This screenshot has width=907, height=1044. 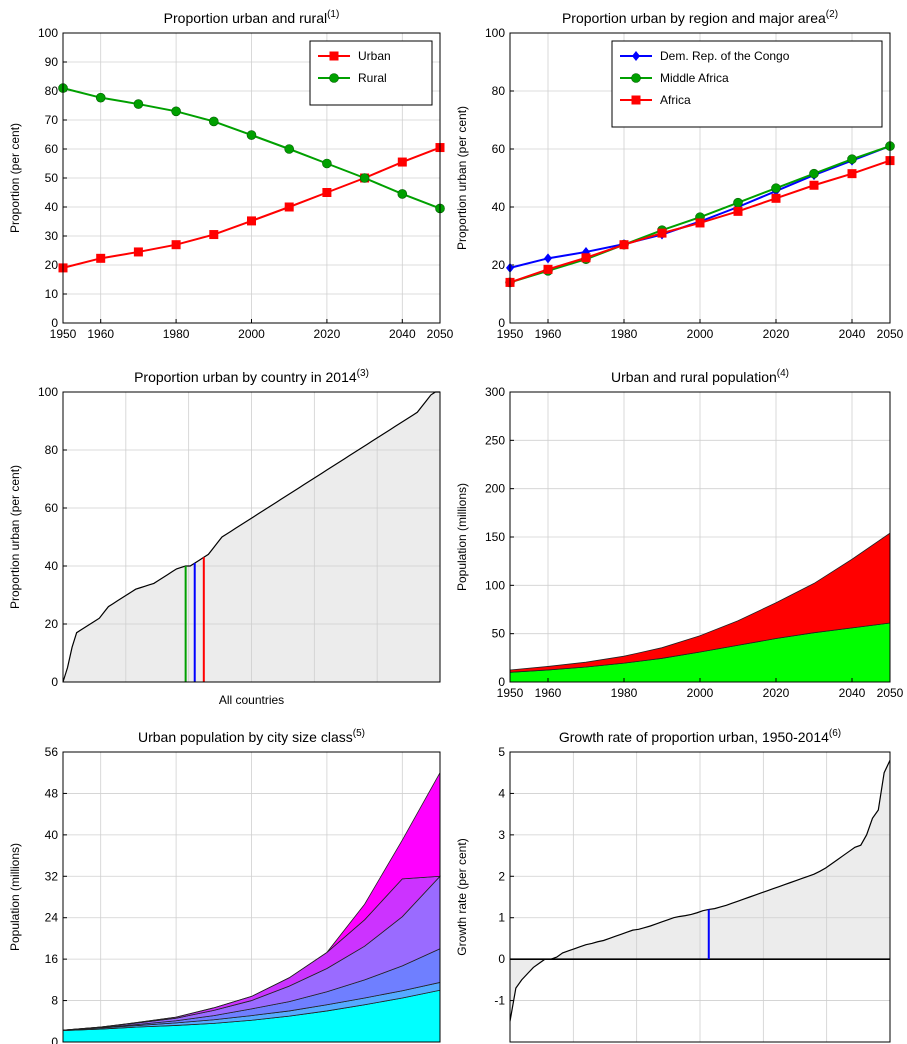 I want to click on y-tick-label: 200, so click(x=495, y=489).